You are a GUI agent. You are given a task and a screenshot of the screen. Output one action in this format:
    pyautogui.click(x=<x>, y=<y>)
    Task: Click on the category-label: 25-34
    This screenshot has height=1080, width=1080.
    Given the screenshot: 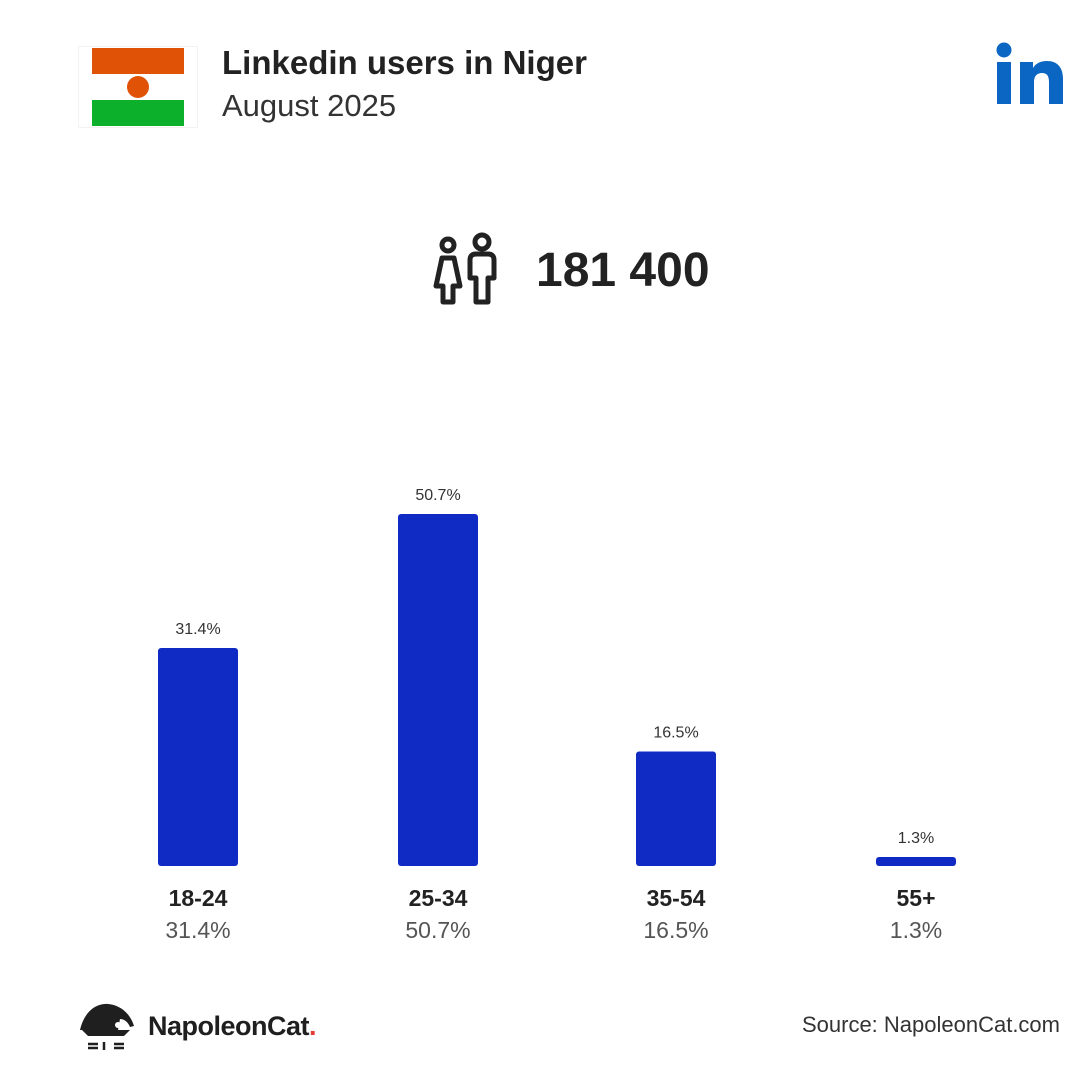 What is the action you would take?
    pyautogui.click(x=438, y=898)
    